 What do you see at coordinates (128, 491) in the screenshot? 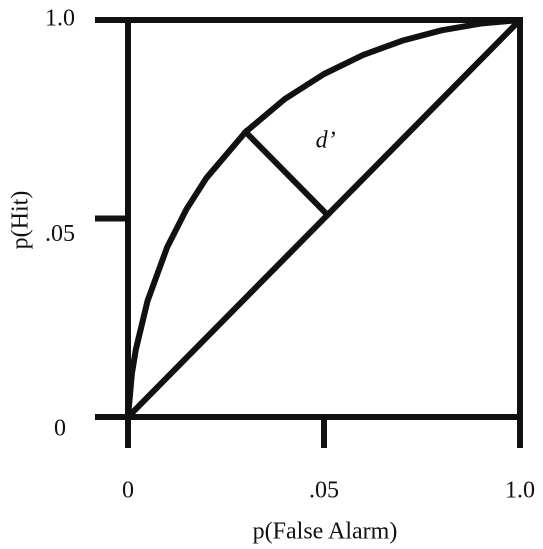
I see `x-tick-label: 0` at bounding box center [128, 491].